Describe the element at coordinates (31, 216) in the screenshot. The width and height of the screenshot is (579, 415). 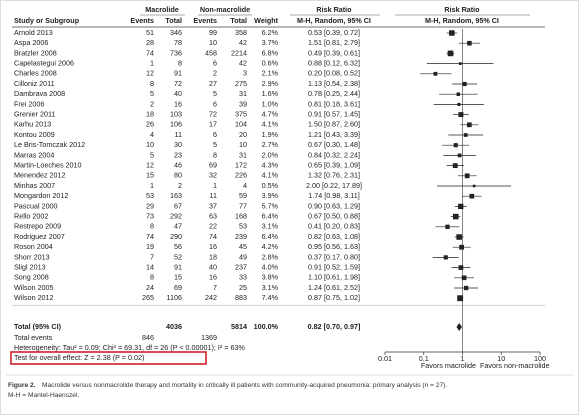
I see `study-name: Rello 2002` at that location.